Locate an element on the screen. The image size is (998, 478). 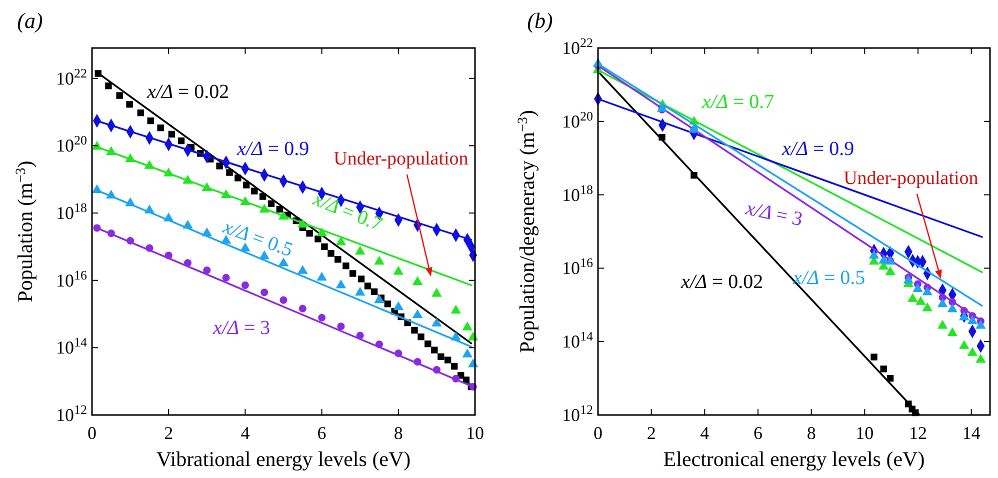
text: x/Δ = 0.7 is located at coordinates (347, 212).